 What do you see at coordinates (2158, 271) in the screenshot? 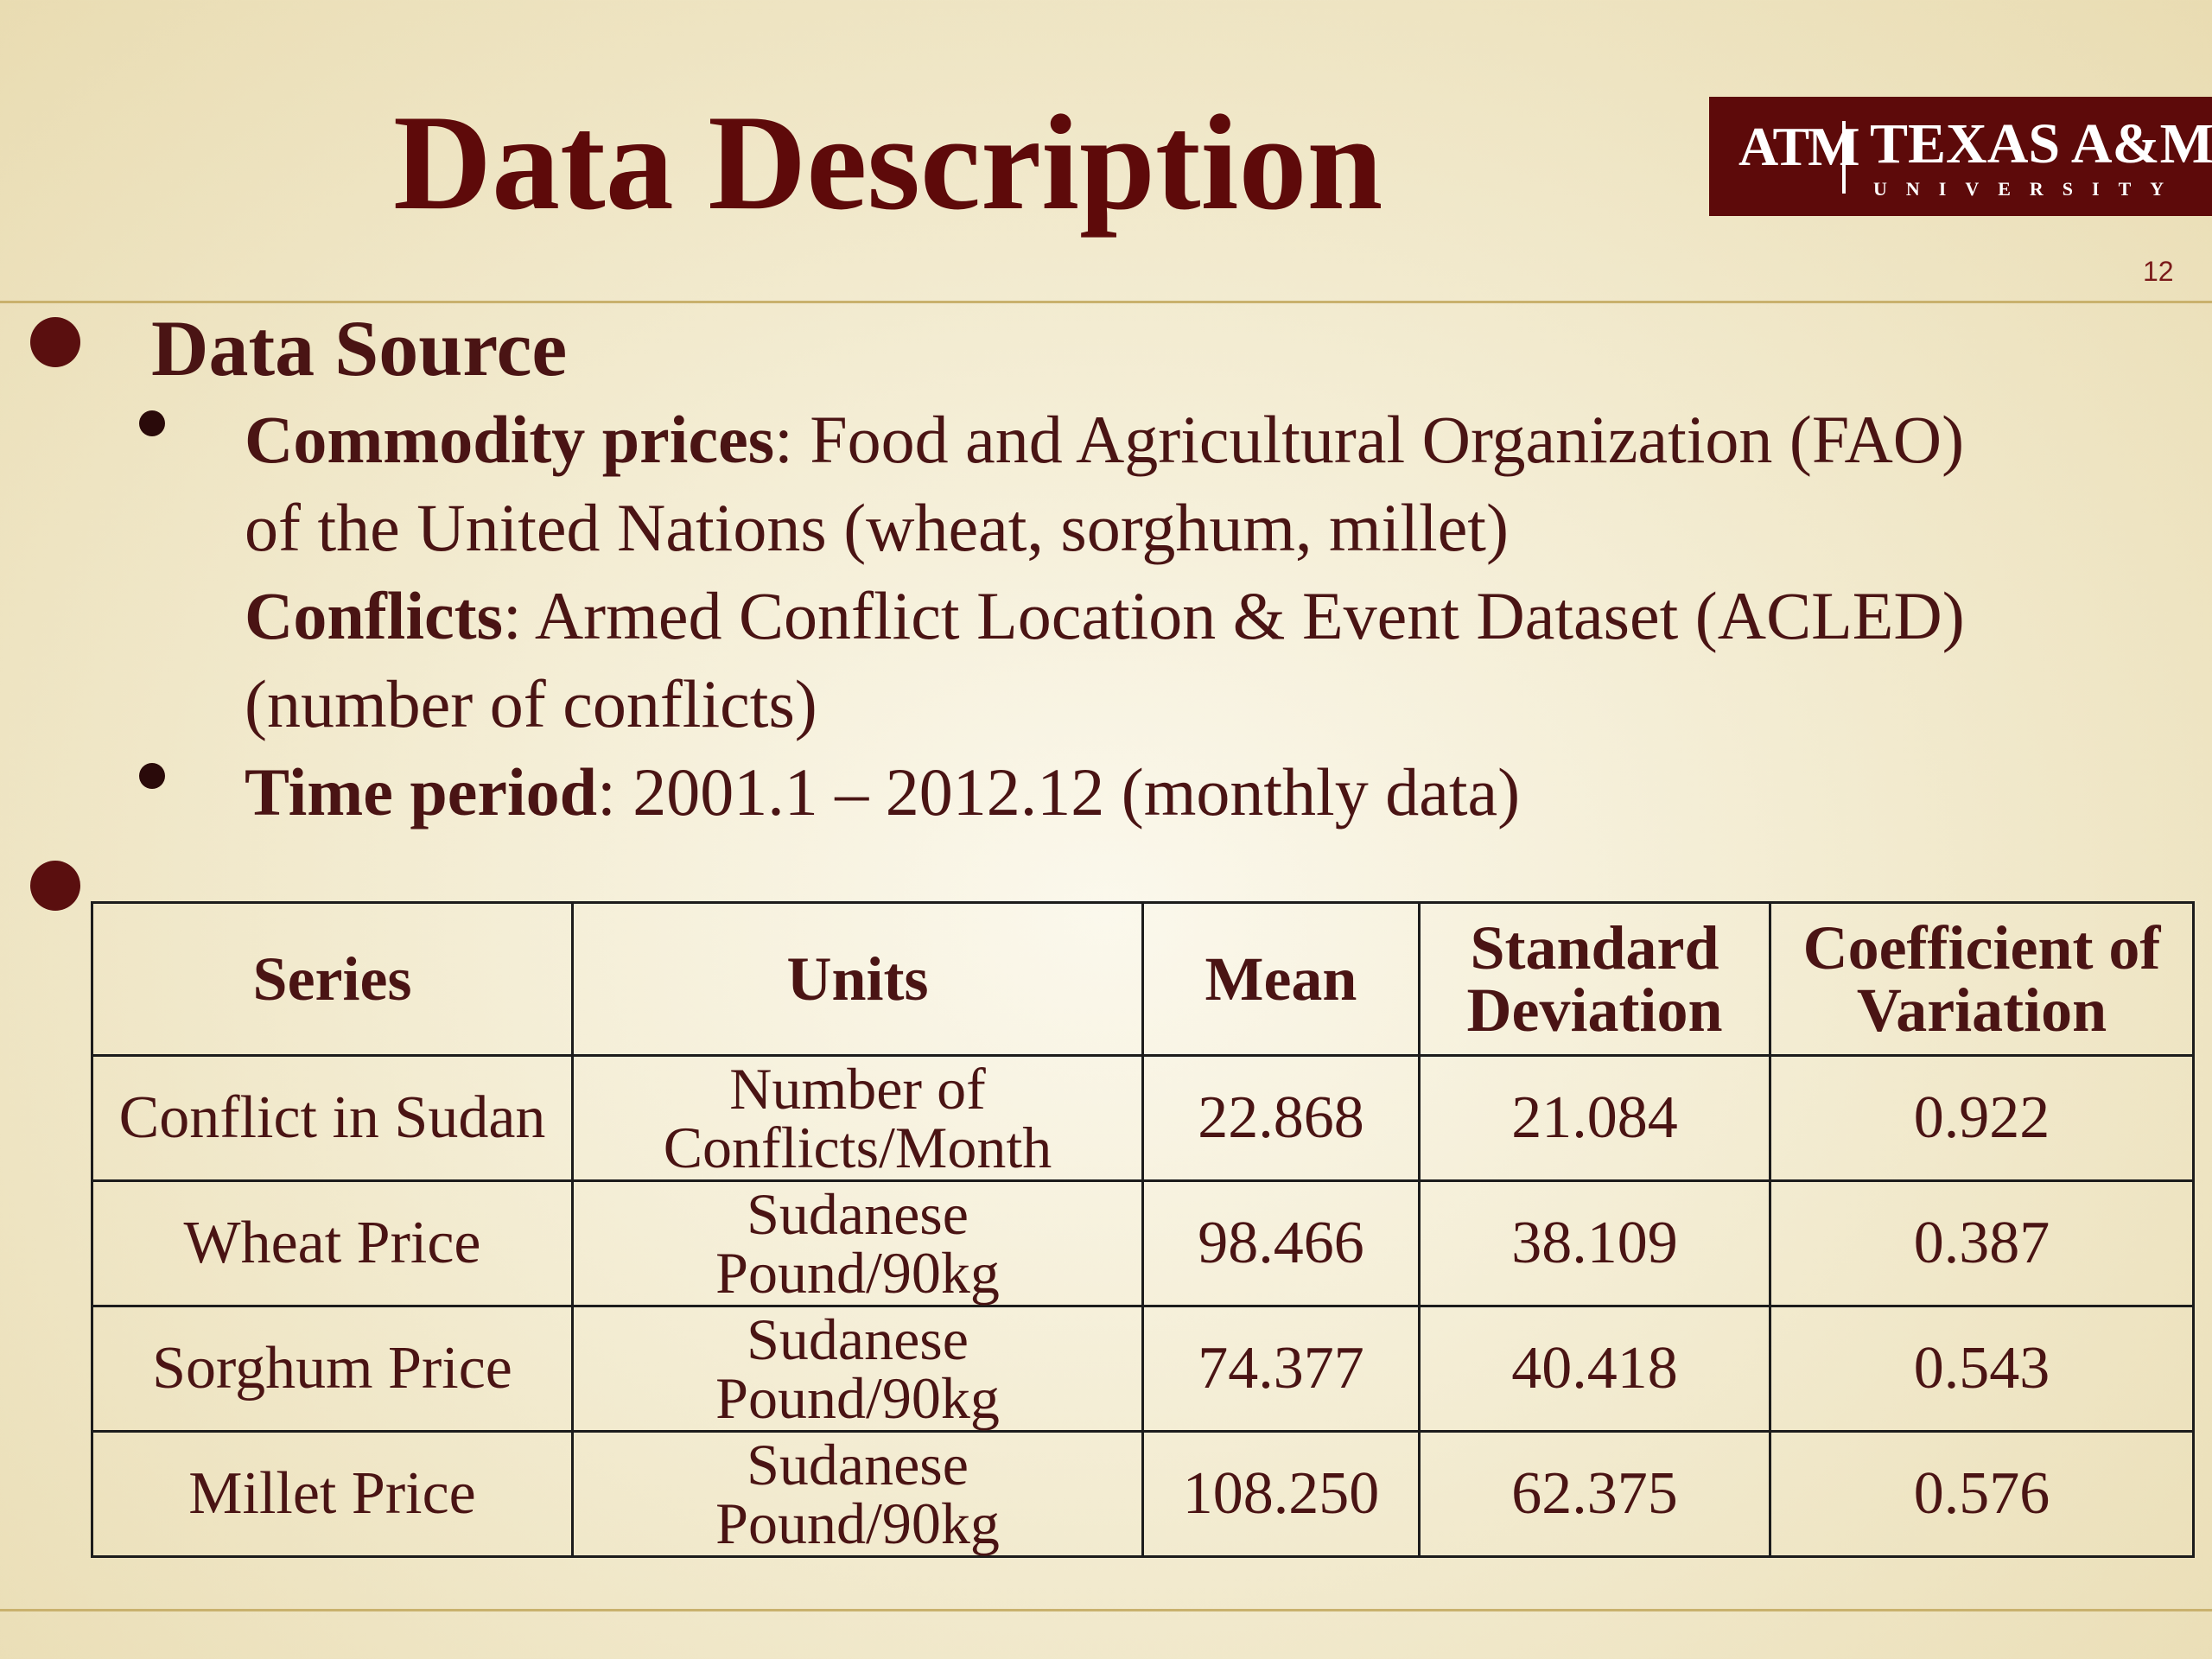
I see `slide-number: 12` at bounding box center [2158, 271].